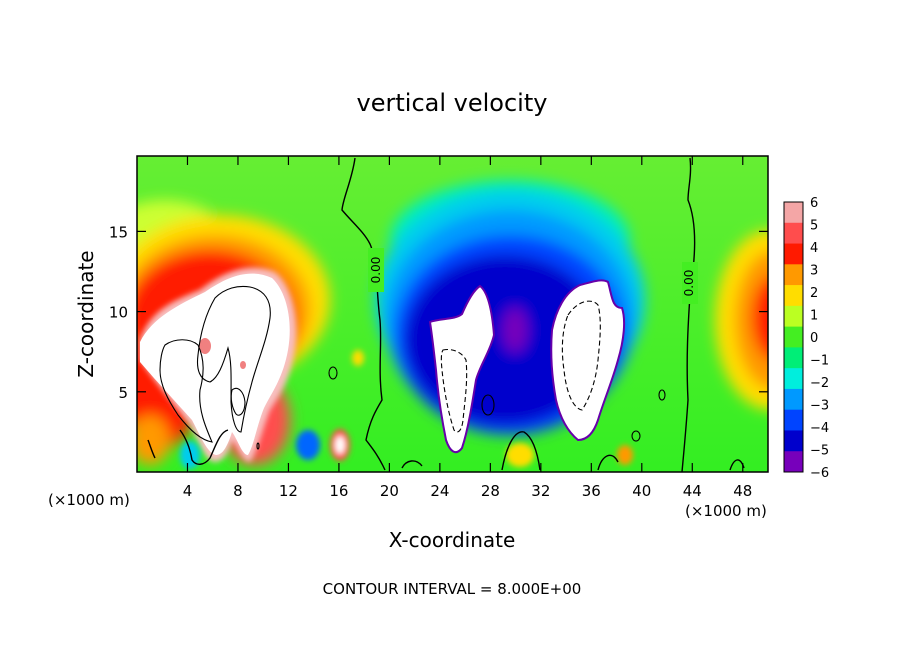 The width and height of the screenshot is (904, 654). Describe the element at coordinates (86, 313) in the screenshot. I see `y-axis-label: Z-coordinate` at that location.